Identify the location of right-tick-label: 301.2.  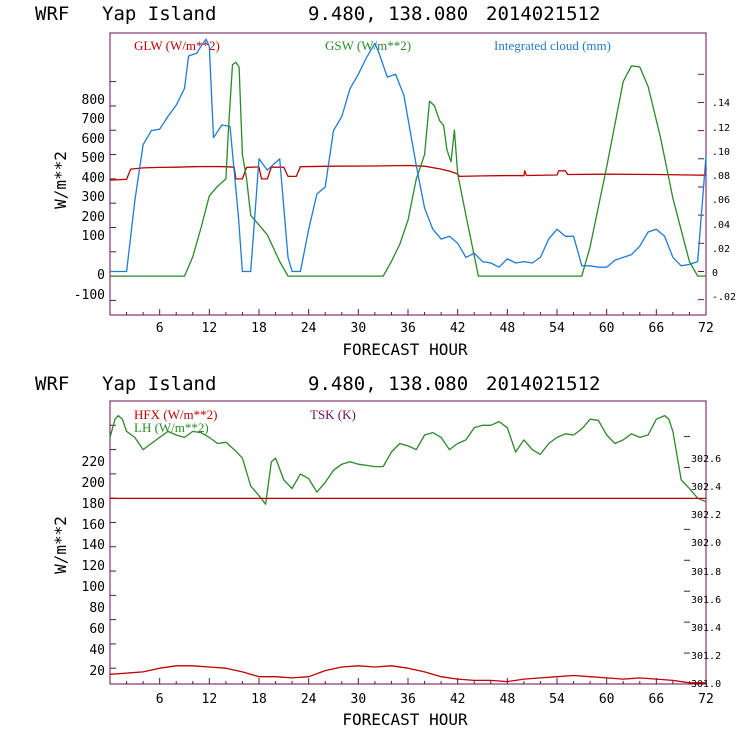
(706, 656).